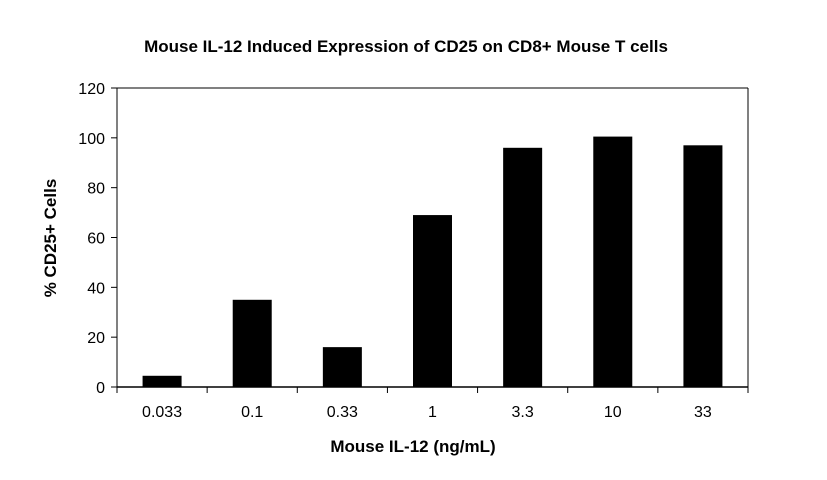 The width and height of the screenshot is (827, 480). What do you see at coordinates (91, 89) in the screenshot?
I see `y-tick-label: 120` at bounding box center [91, 89].